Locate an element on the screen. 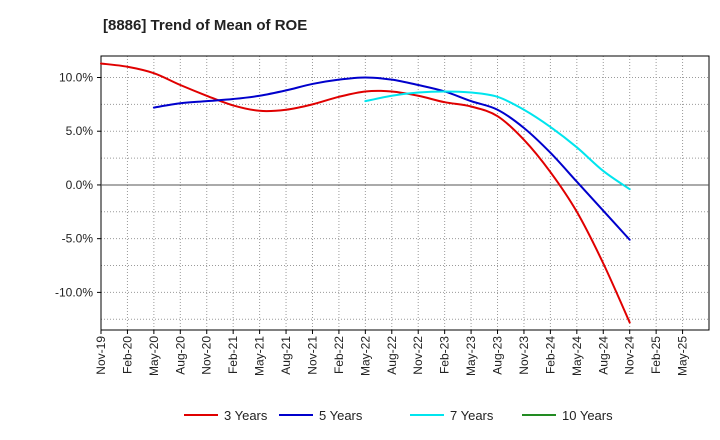 The image size is (720, 440). x-tick-label: Nov-23 is located at coordinates (524, 355).